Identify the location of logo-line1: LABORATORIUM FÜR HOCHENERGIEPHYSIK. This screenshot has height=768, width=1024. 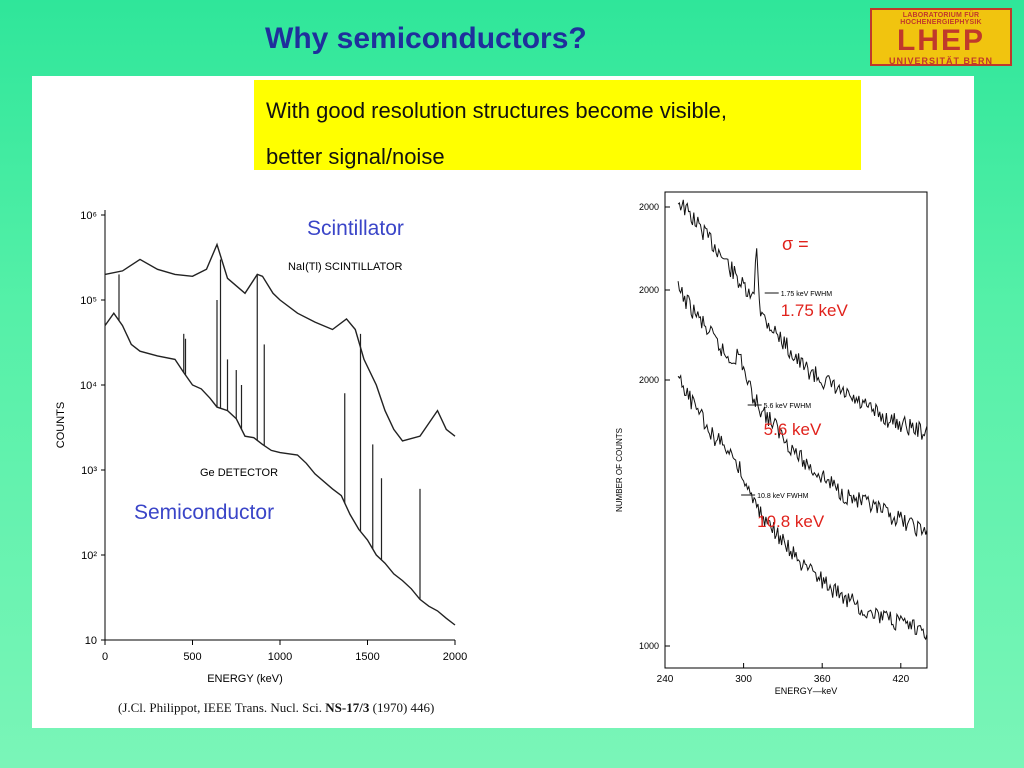
(941, 19).